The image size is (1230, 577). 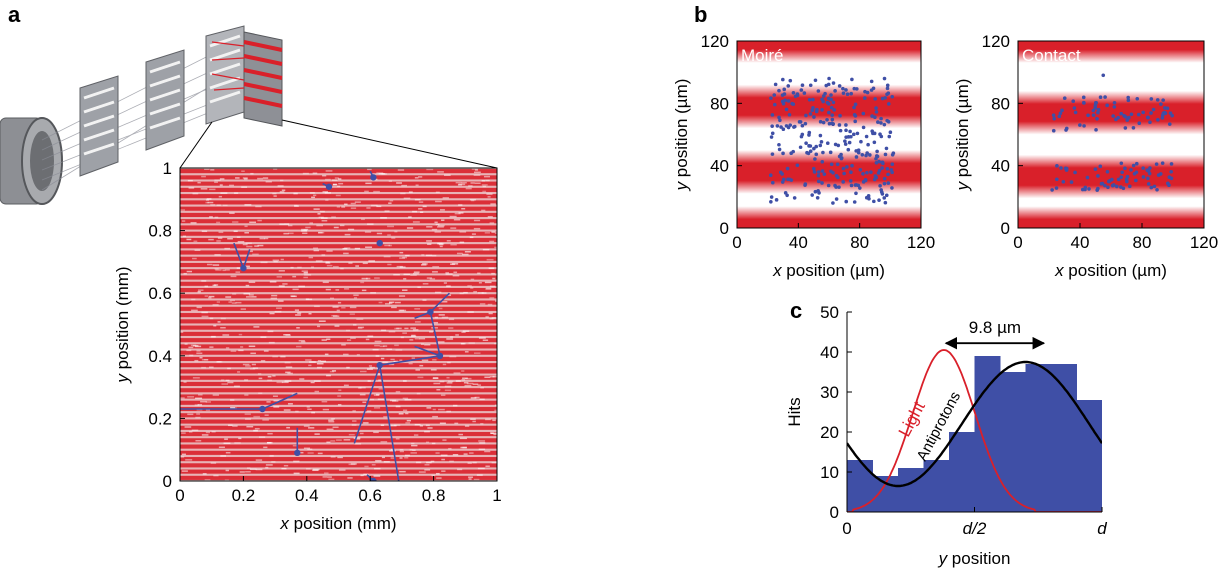 What do you see at coordinates (343, 523) in the screenshot?
I see `x-axis-unit: position (mm)` at bounding box center [343, 523].